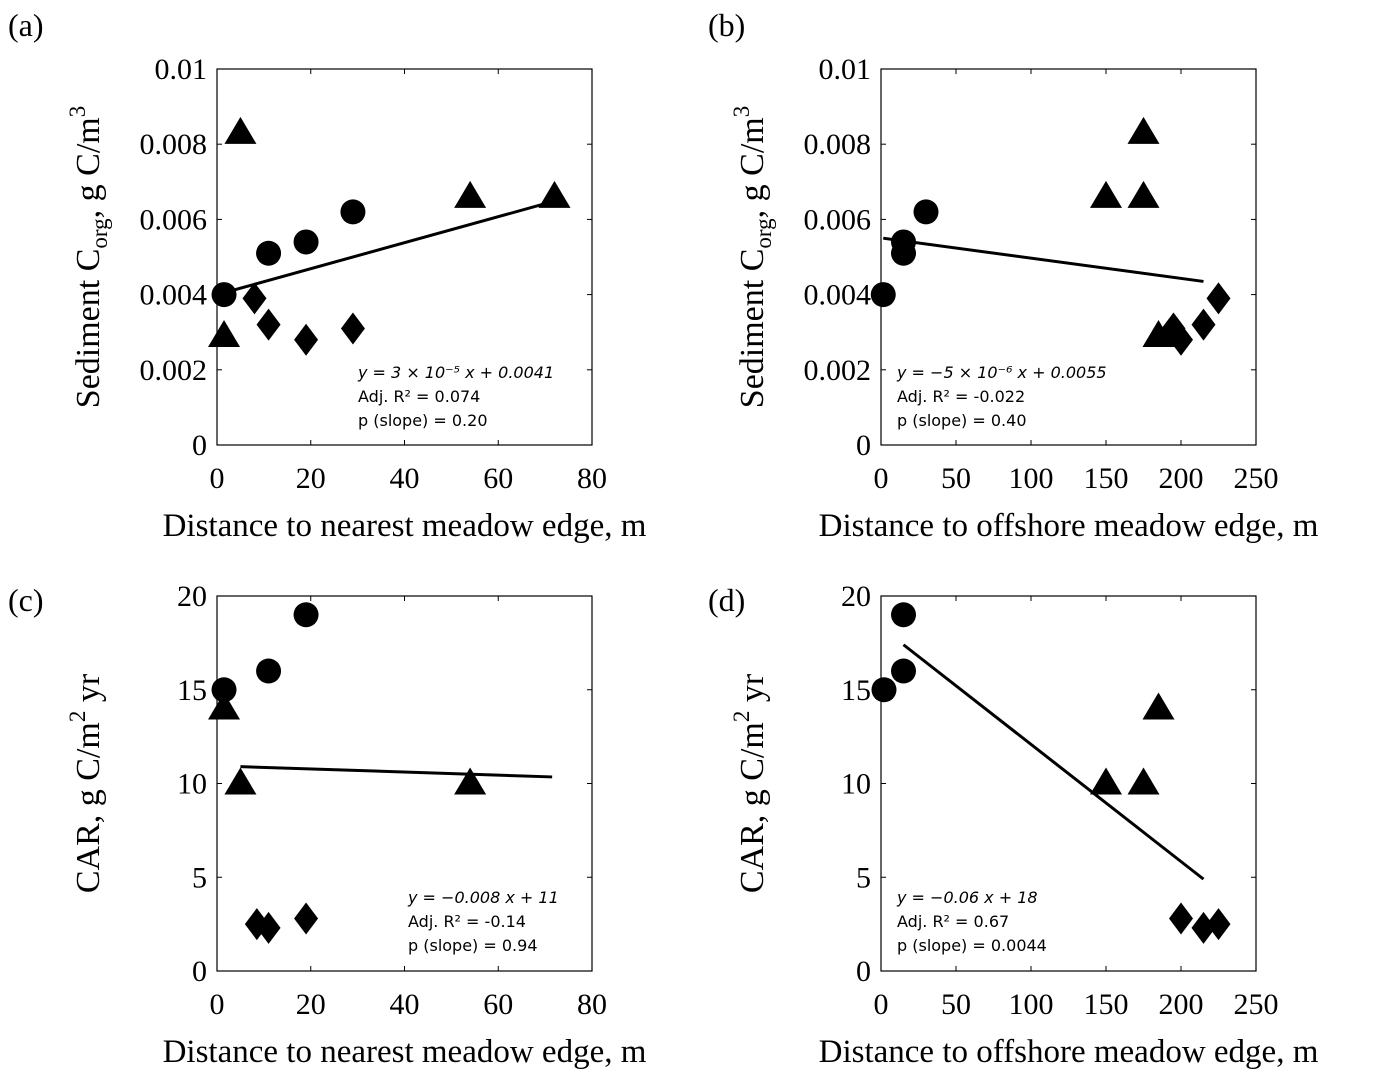 This screenshot has height=1070, width=1387. I want to click on adj-r2-label: Adj. R² = 0.67, so click(953, 921).